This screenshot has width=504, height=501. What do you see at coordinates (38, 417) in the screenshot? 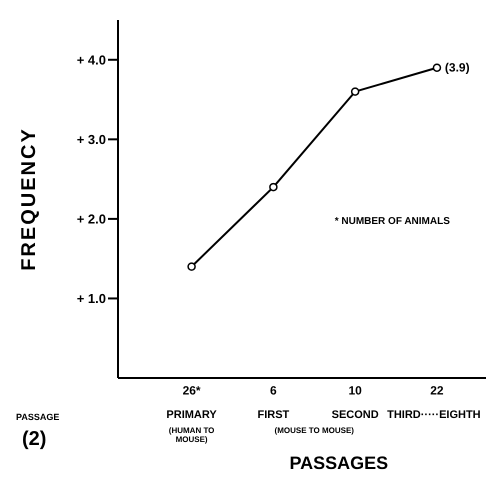
I see `text: PASSAGE` at bounding box center [38, 417].